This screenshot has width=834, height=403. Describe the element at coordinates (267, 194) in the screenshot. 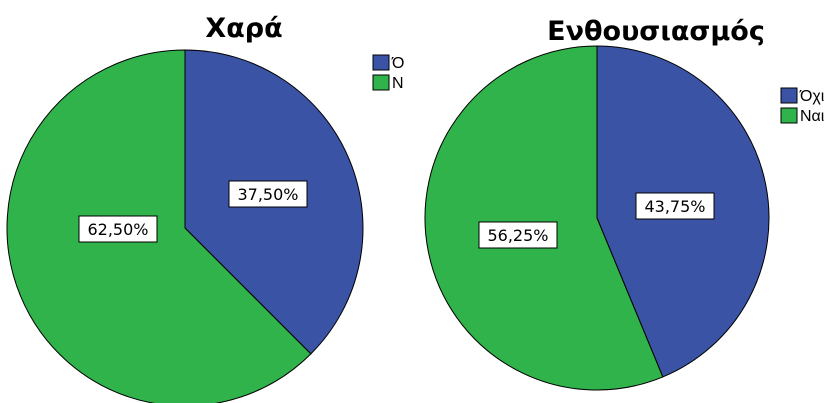

I see `data-label: 37,50%` at that location.